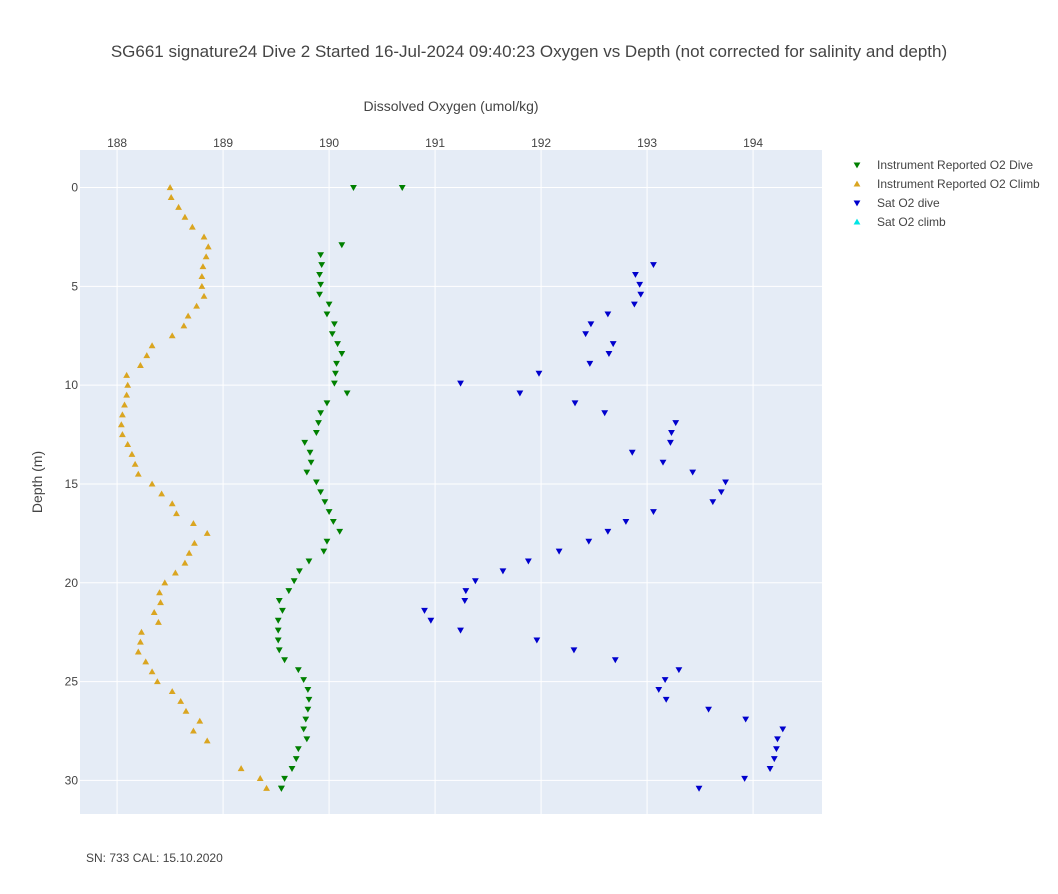 The width and height of the screenshot is (1058, 894). Describe the element at coordinates (72, 385) in the screenshot. I see `y-tick-label: 10` at that location.